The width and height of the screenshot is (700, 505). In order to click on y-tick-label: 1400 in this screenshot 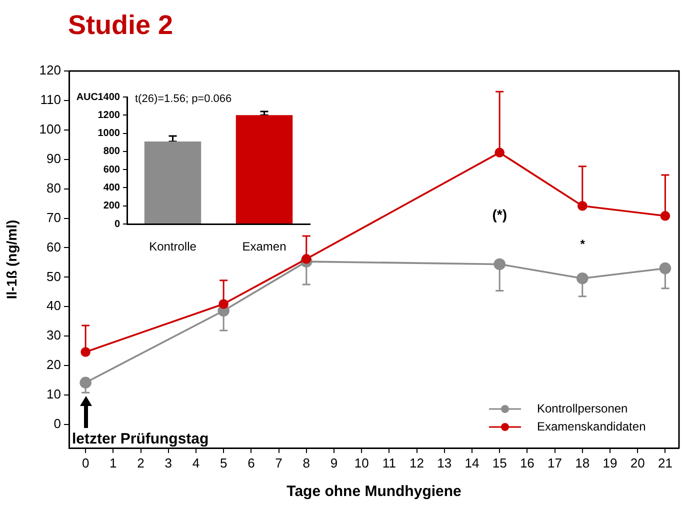, I will do `click(109, 97)`.